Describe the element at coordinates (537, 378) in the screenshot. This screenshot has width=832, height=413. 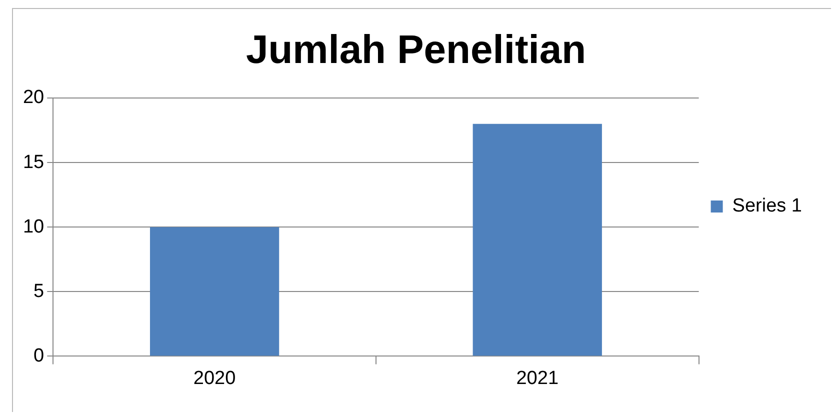
I see `x-tick-label: 2021` at that location.